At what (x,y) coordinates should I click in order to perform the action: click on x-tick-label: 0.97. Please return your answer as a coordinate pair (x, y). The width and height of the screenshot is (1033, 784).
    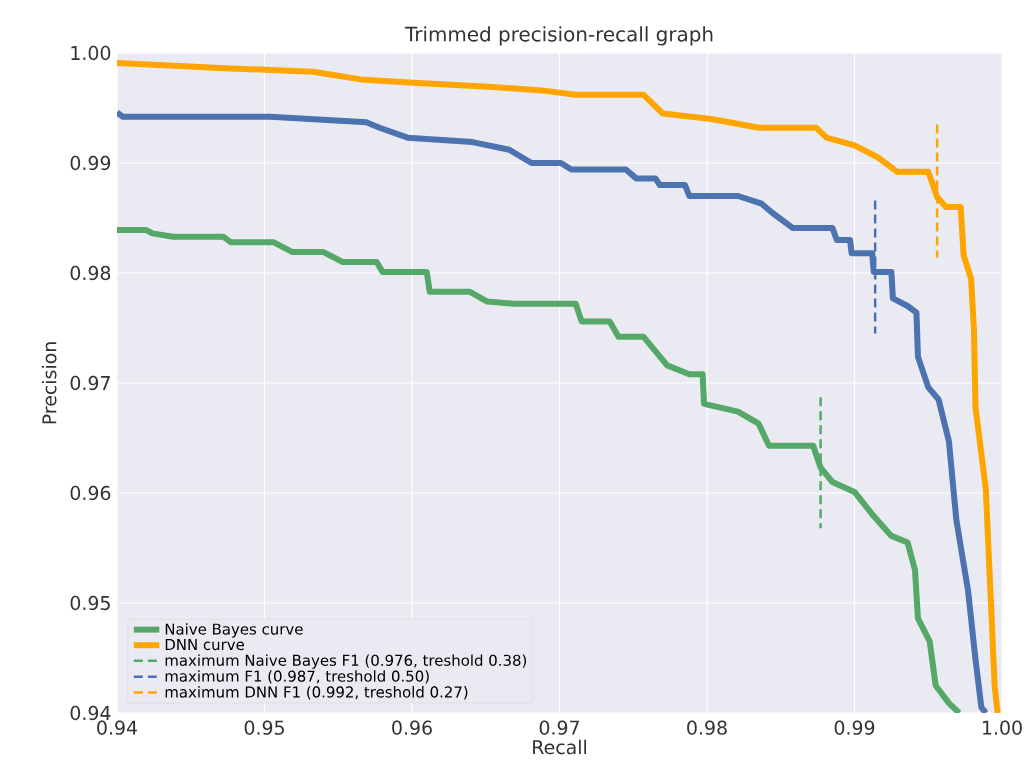
    Looking at the image, I should click on (559, 727).